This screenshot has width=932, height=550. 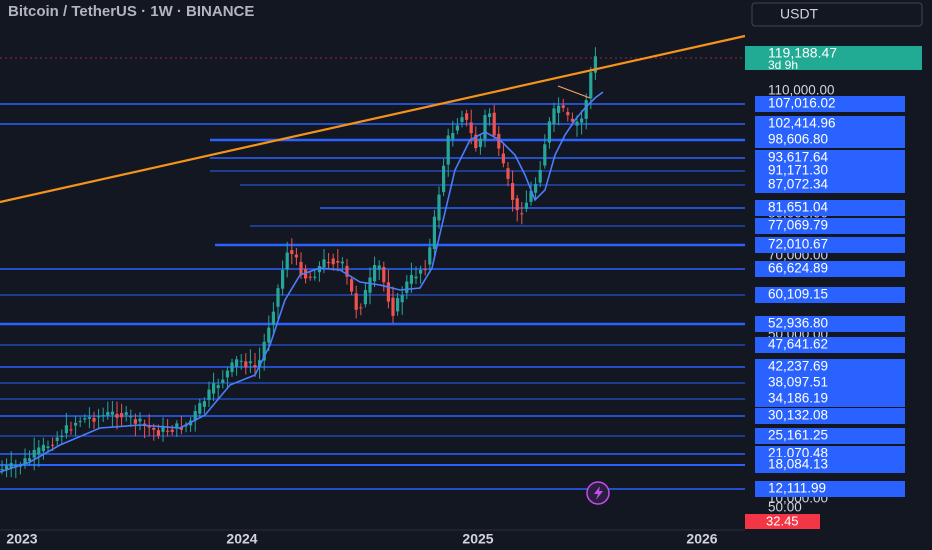 What do you see at coordinates (798, 157) in the screenshot?
I see `level-label: 93,617.64` at bounding box center [798, 157].